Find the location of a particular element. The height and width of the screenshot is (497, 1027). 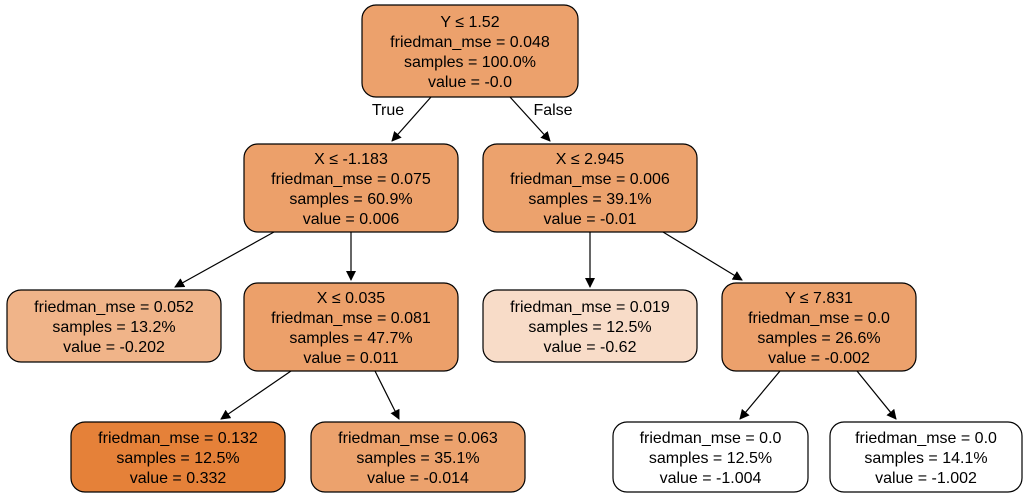

node-samples: samples = 14.1% is located at coordinates (925, 458).